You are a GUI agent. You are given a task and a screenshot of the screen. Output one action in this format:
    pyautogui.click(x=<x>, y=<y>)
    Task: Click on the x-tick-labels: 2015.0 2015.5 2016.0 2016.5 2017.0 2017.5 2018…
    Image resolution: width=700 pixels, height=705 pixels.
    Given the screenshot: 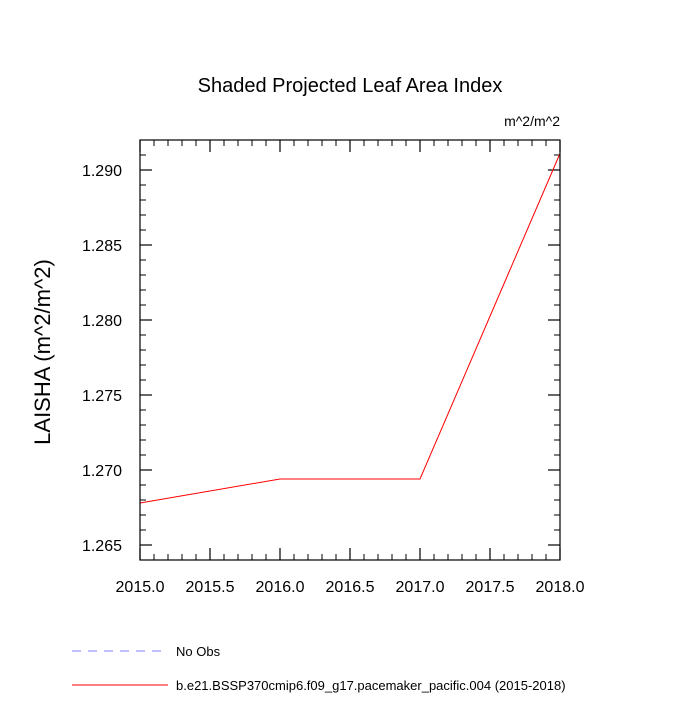 What is the action you would take?
    pyautogui.click(x=350, y=587)
    